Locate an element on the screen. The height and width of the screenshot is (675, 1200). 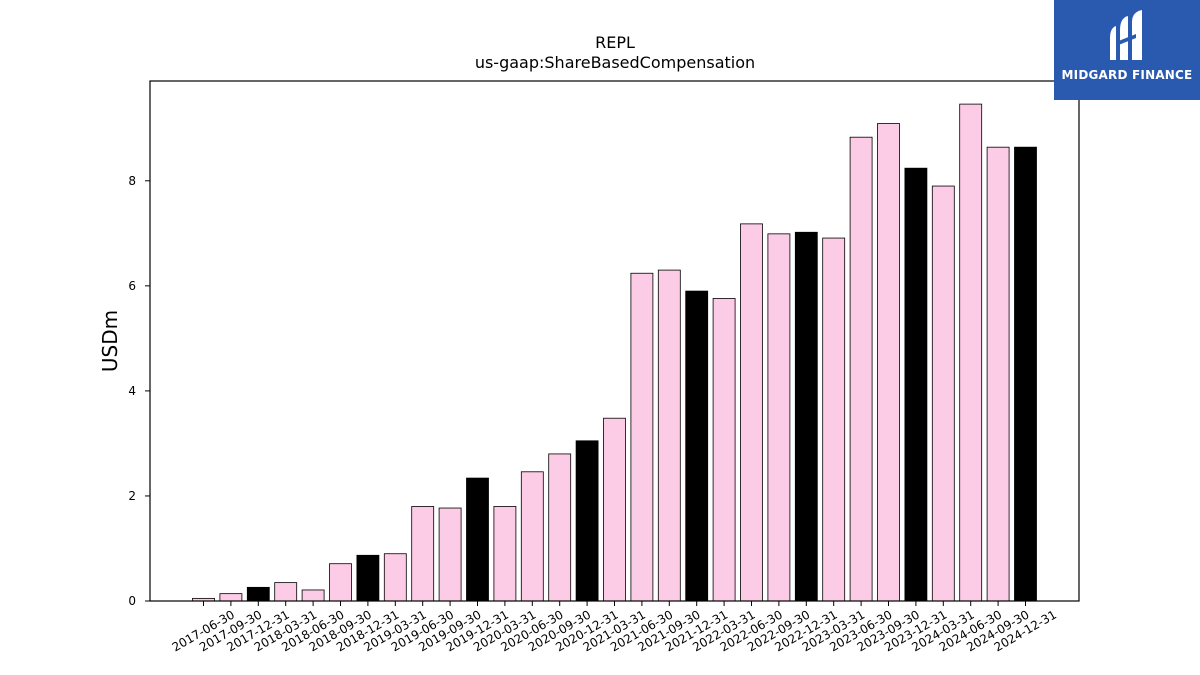
y-axis-label: USDm is located at coordinates (110, 341).